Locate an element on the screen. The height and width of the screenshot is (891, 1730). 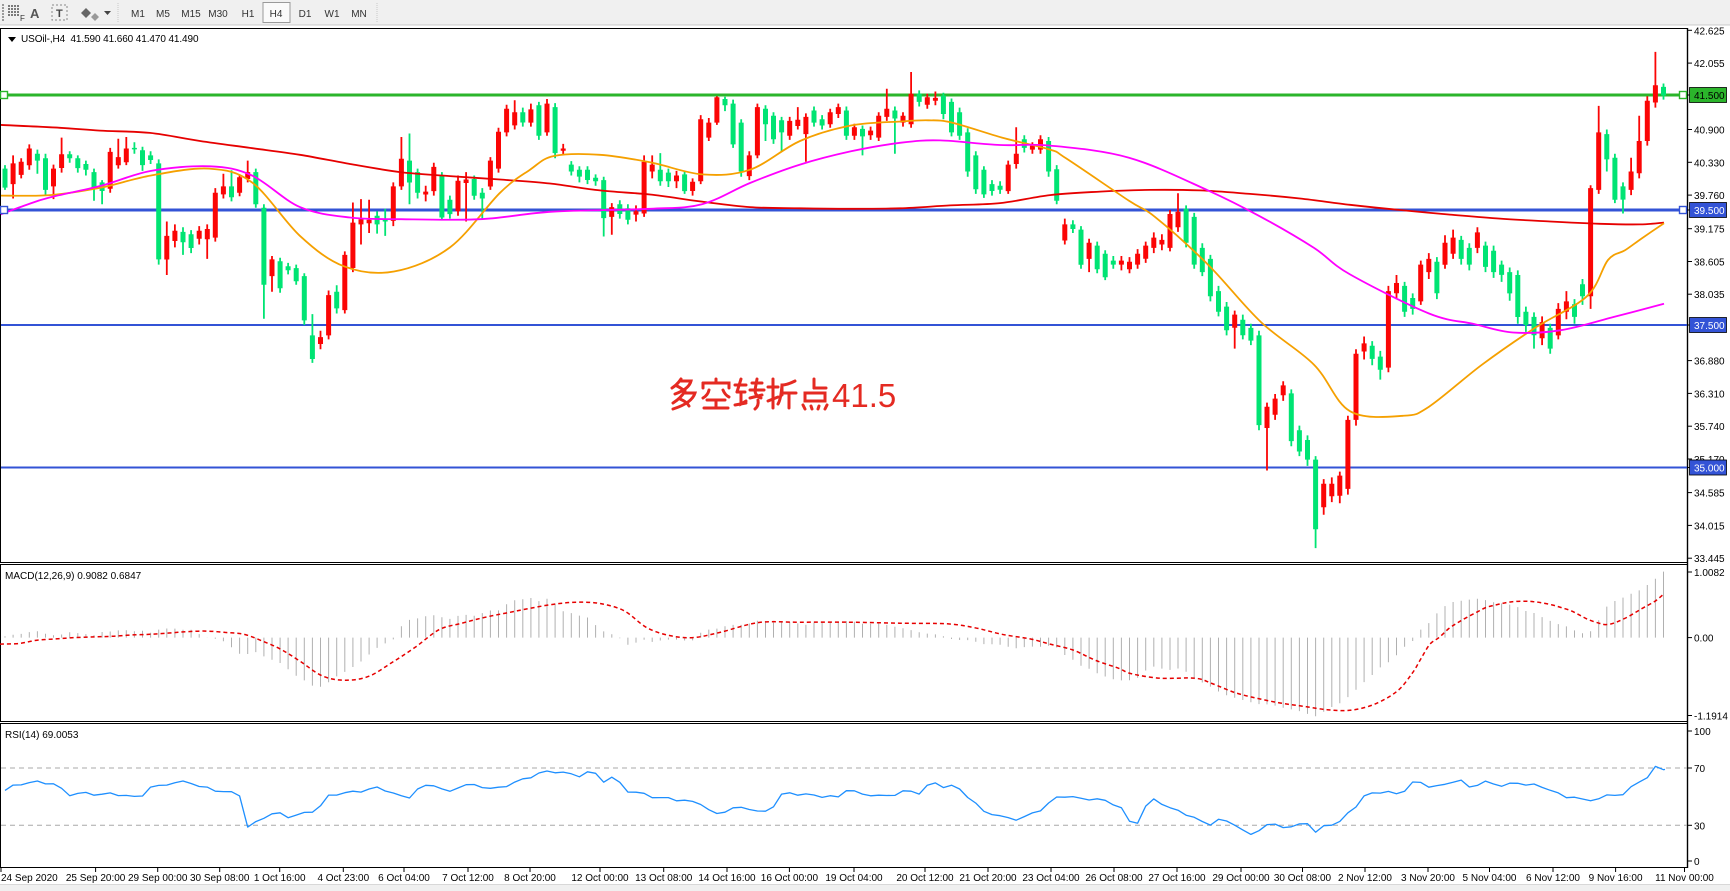
svg-text: RSI(14) 69.0053 is located at coordinates (42, 735).